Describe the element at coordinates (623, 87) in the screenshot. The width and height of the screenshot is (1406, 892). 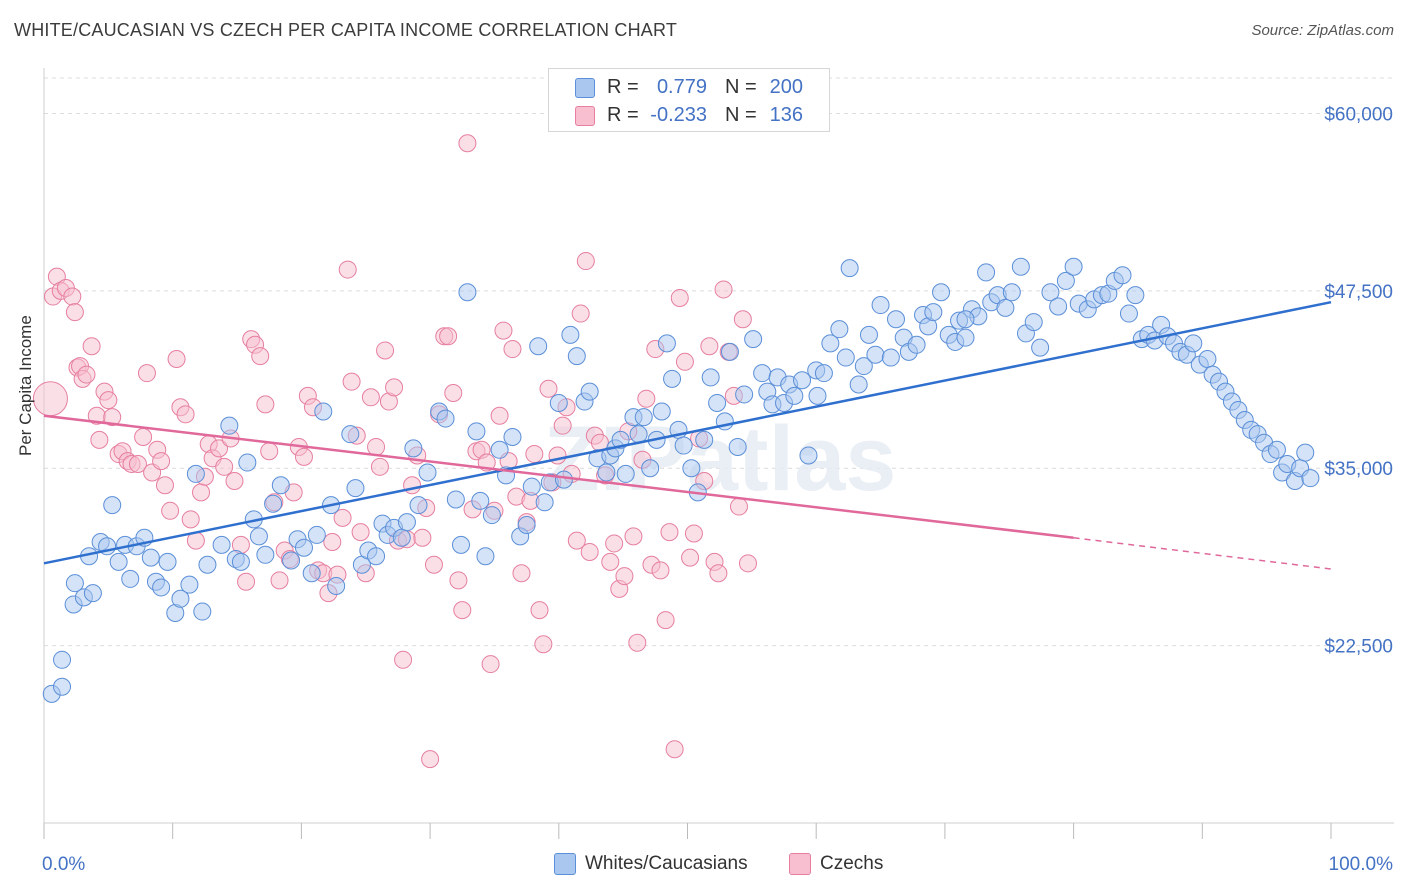
I see `legend-r-label: R =` at that location.